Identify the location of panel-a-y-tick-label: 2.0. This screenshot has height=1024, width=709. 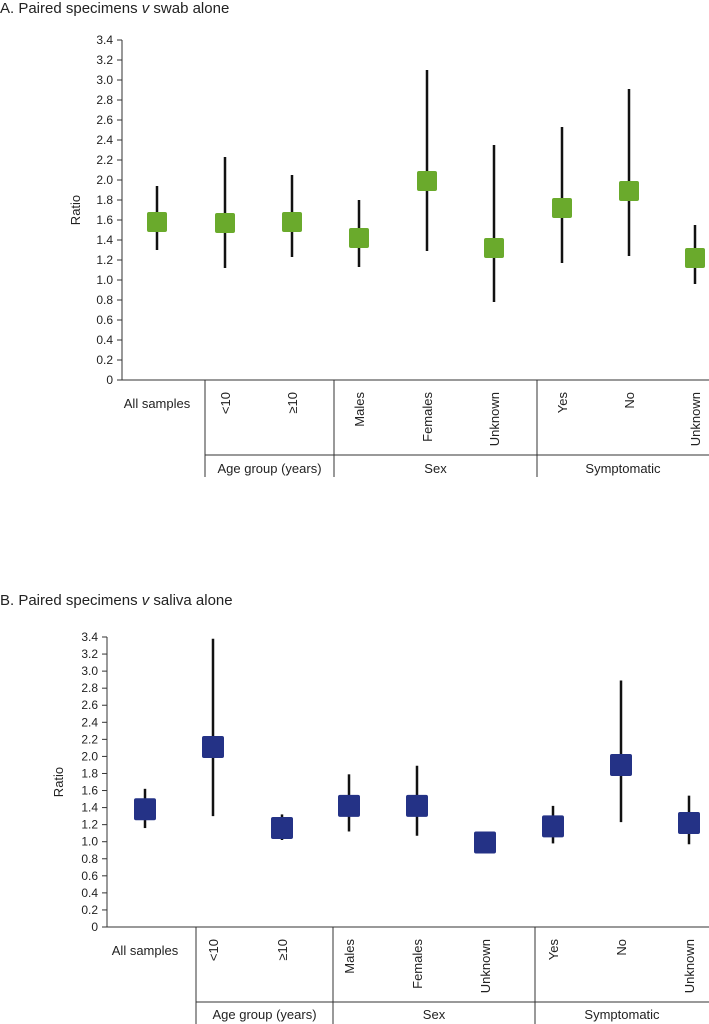
(104, 180).